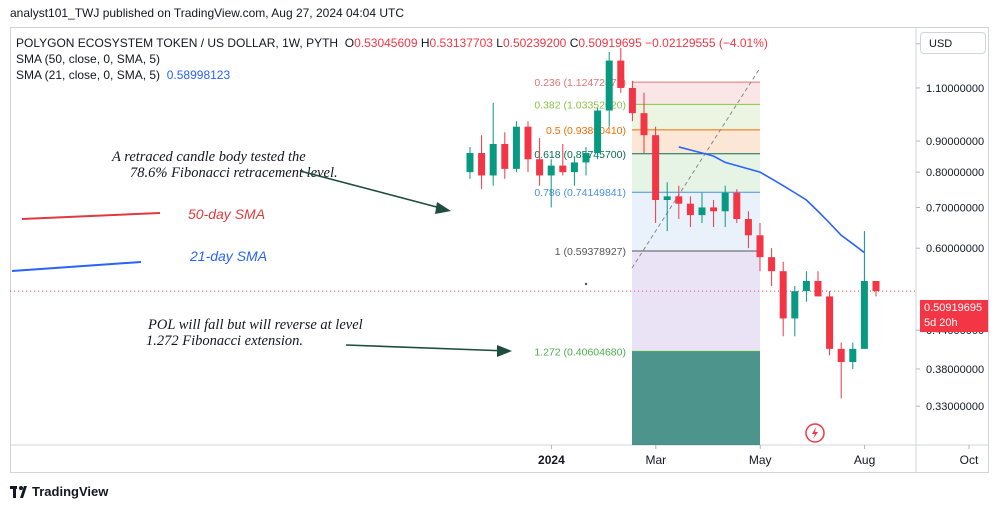 Image resolution: width=1003 pixels, height=509 pixels. Describe the element at coordinates (551, 460) in the screenshot. I see `x-tick-label: 2024` at that location.